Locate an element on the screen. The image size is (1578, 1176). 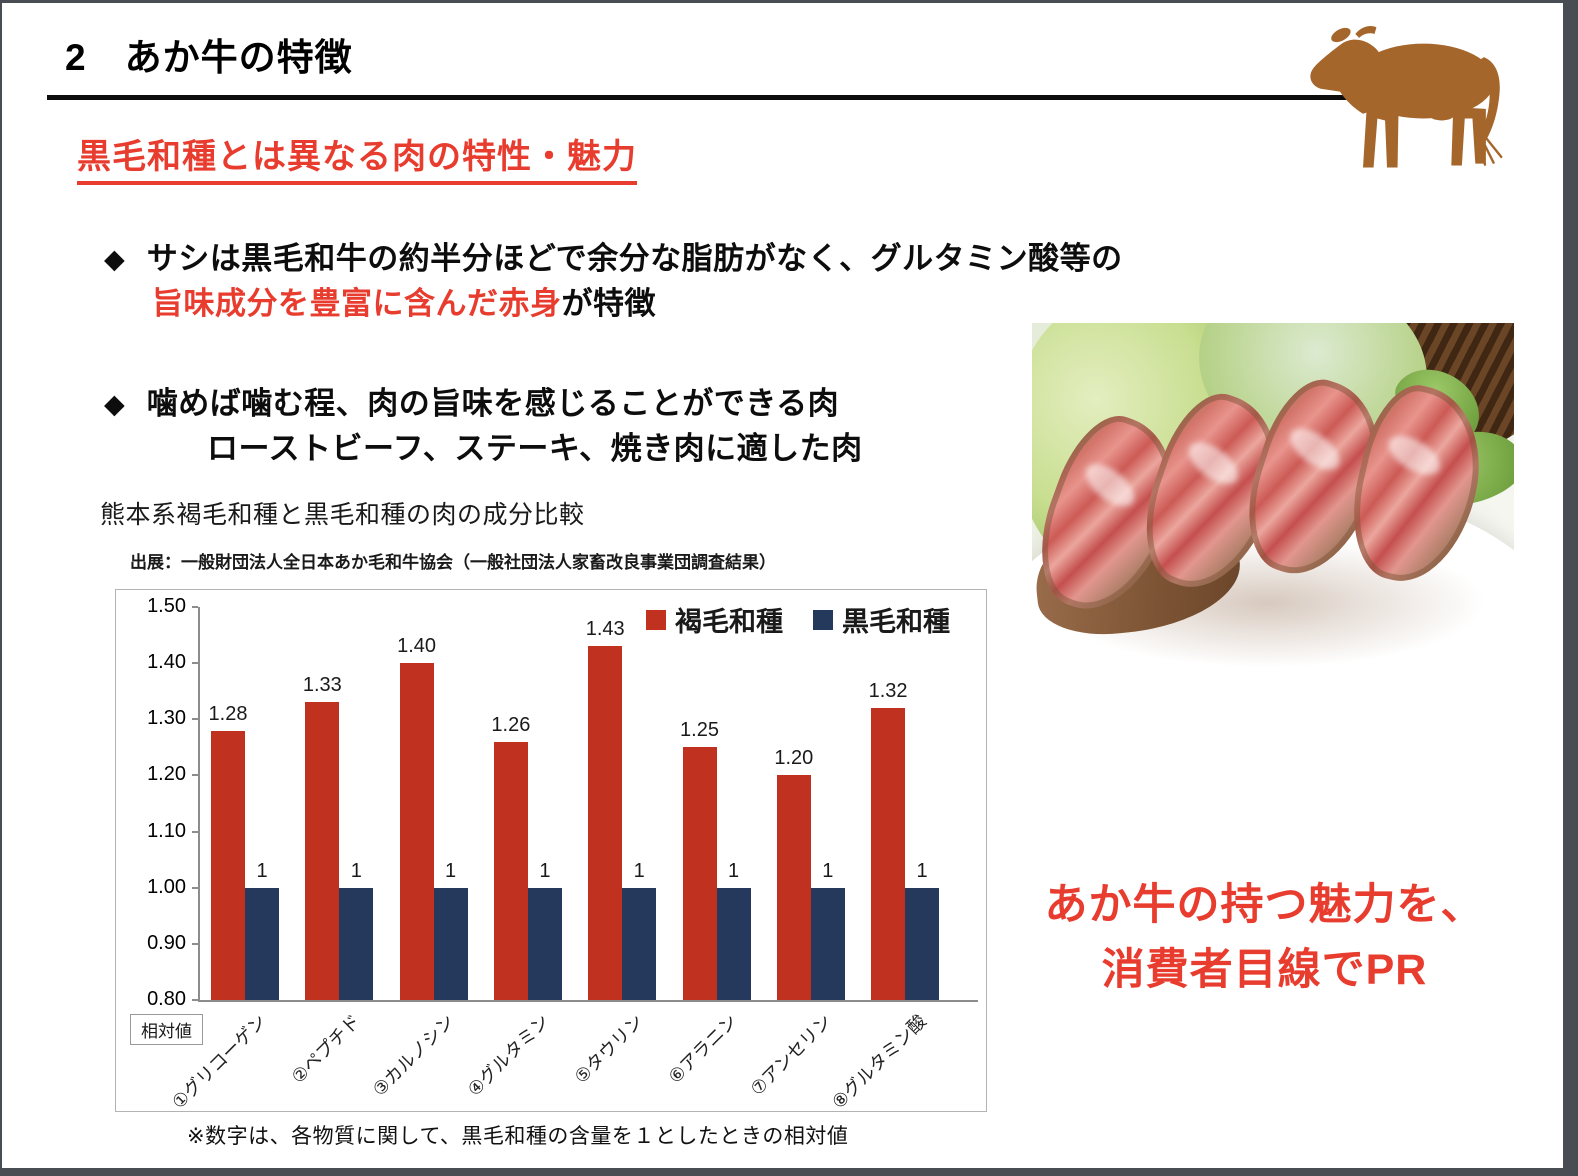
bar-value-label: 1.25 is located at coordinates (699, 730).